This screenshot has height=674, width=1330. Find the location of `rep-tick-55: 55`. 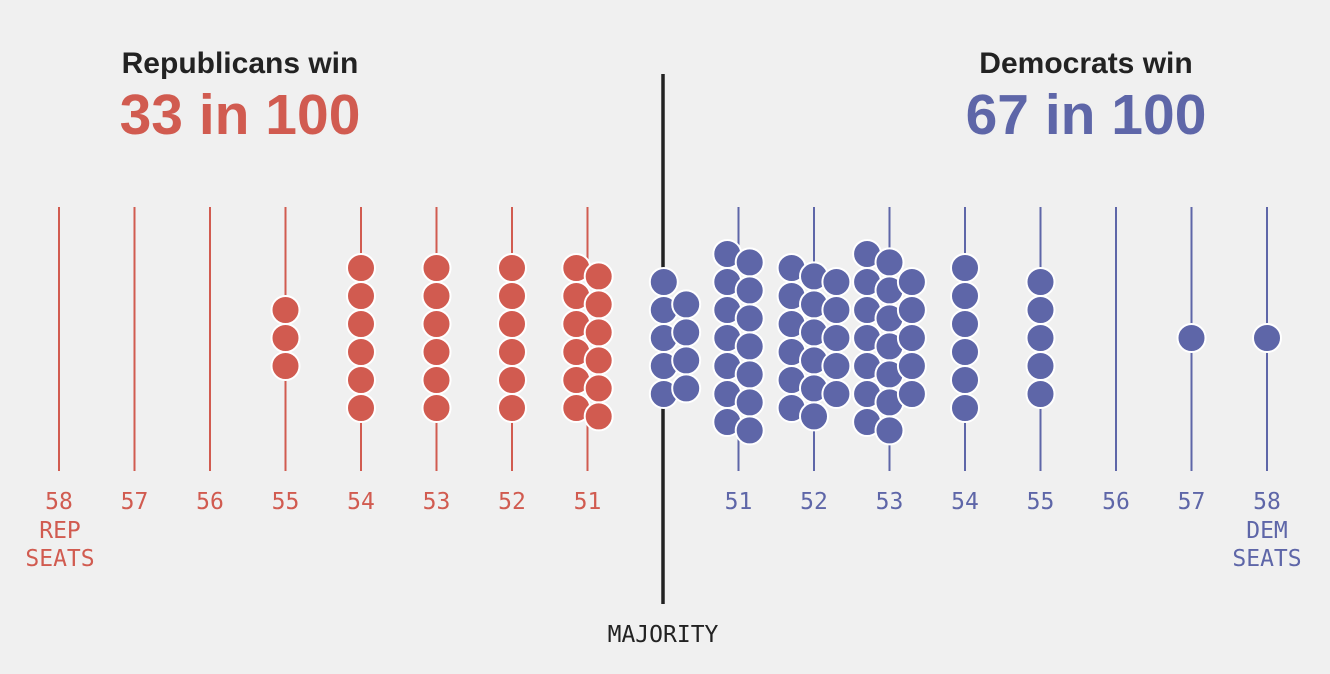

rep-tick-55: 55 is located at coordinates (286, 502).